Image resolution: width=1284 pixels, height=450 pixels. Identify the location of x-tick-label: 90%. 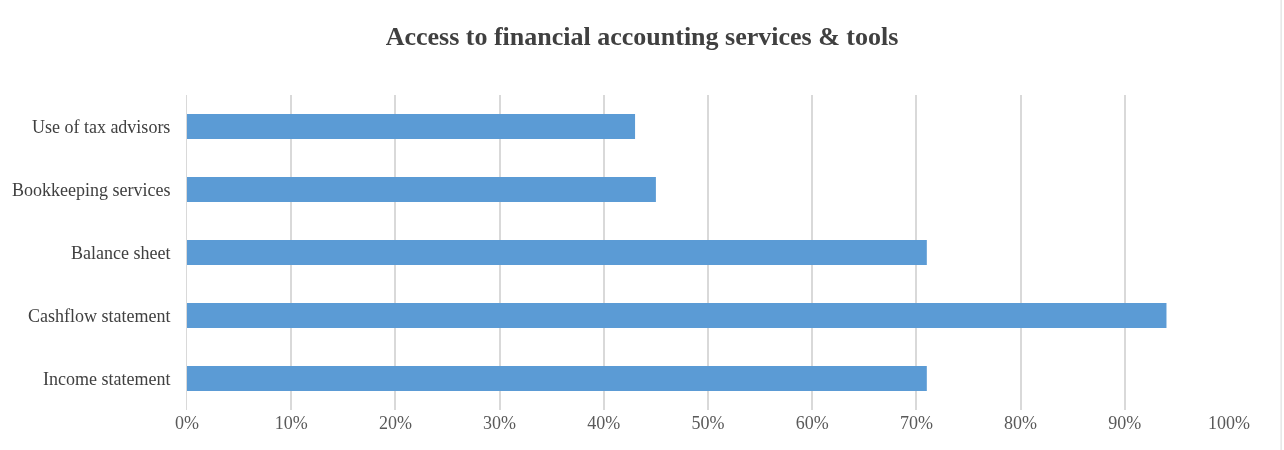
(1125, 423).